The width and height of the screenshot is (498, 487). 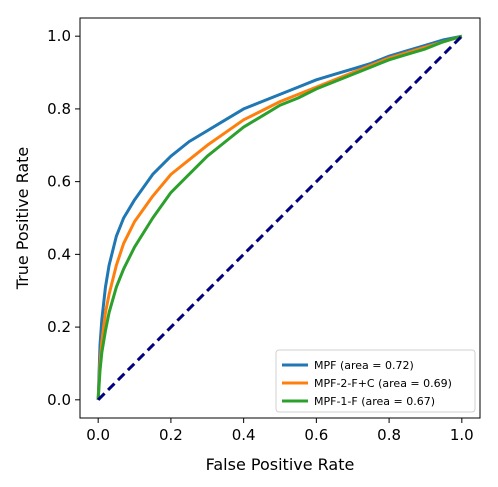 I want to click on x-tick-label: 0.8, so click(x=389, y=435).